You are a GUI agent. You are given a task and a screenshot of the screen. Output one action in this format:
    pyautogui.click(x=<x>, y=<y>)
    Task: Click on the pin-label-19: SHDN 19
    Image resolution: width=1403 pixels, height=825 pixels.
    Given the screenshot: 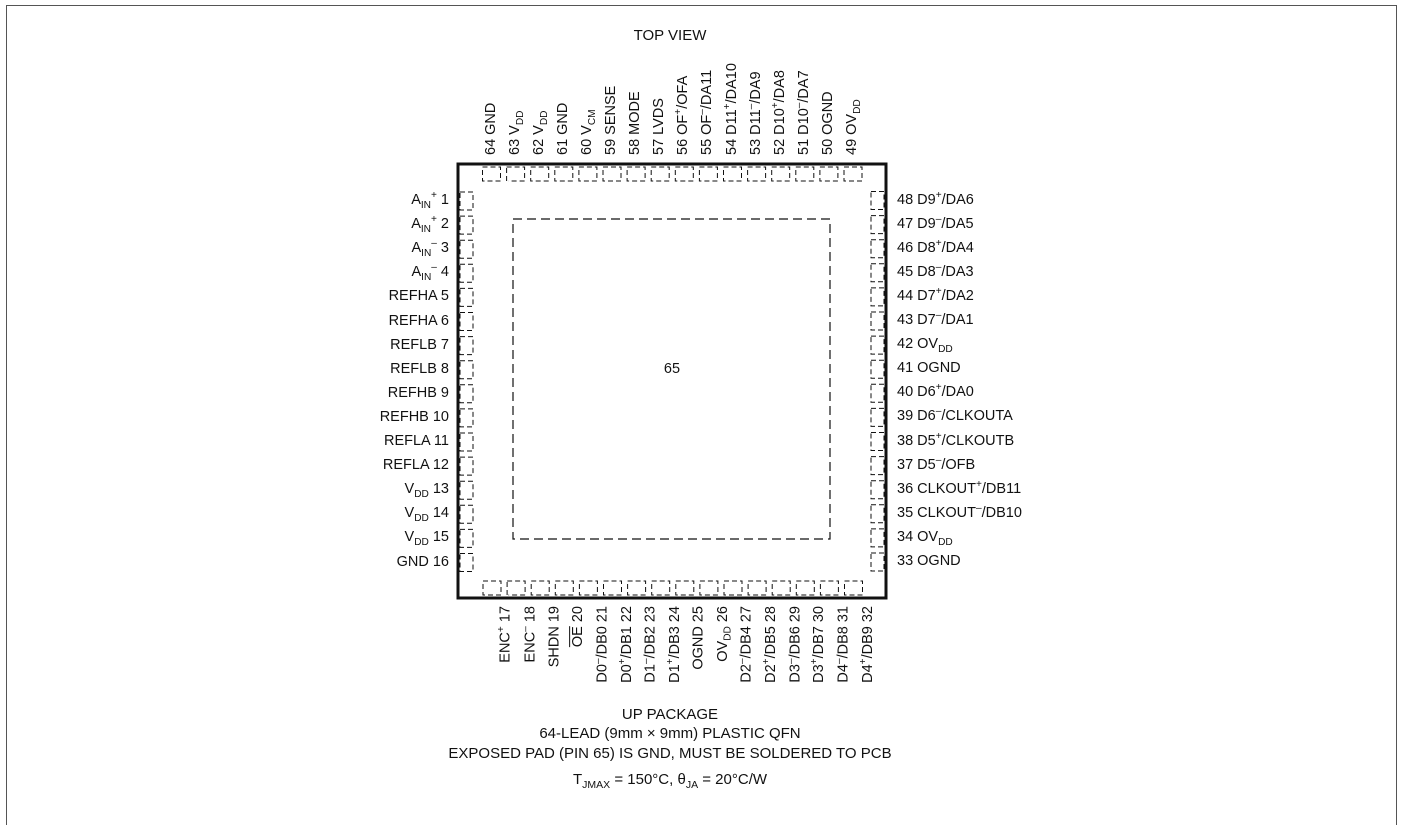 What is the action you would take?
    pyautogui.click(x=554, y=637)
    